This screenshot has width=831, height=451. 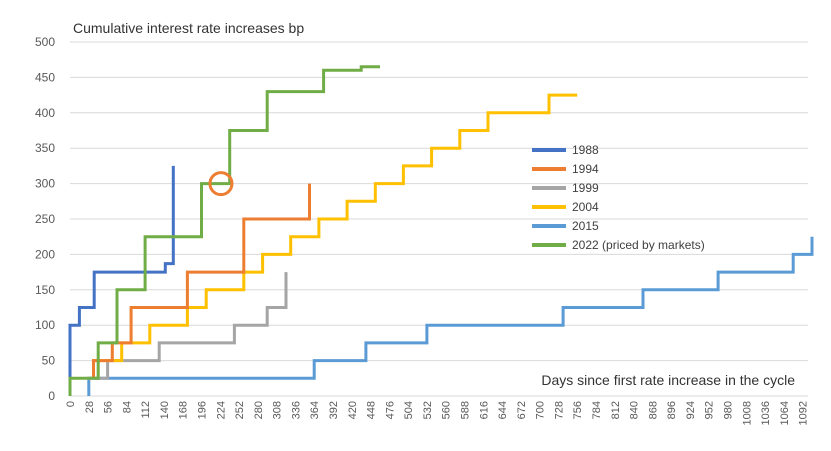 I want to click on x-tick-label: 84, so click(x=127, y=407).